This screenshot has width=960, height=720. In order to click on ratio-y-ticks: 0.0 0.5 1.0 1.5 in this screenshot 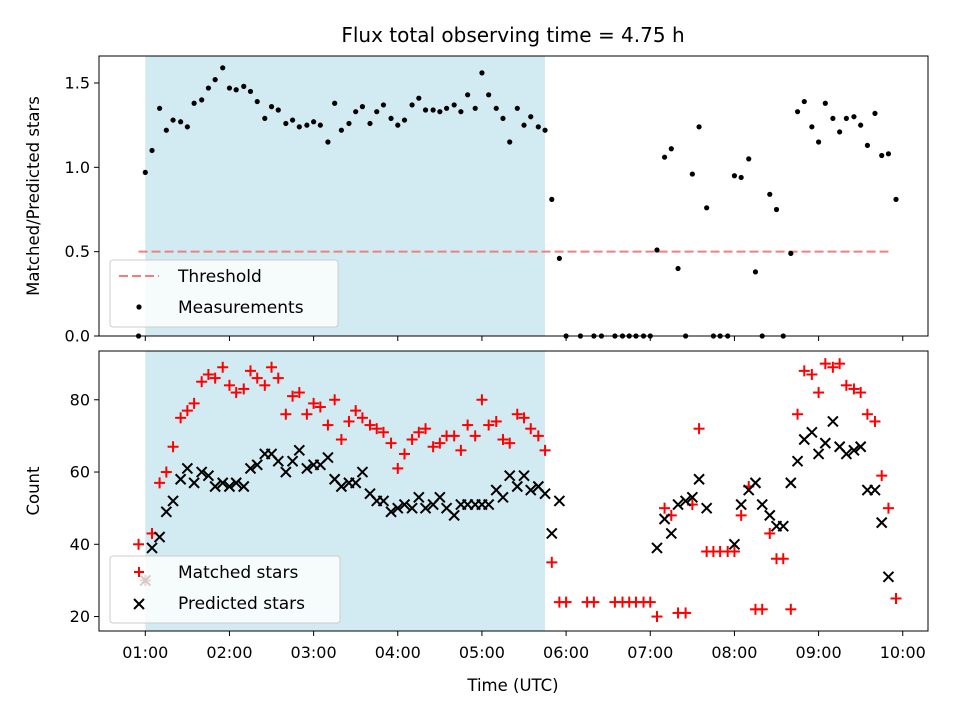, I will do `click(82, 209)`.